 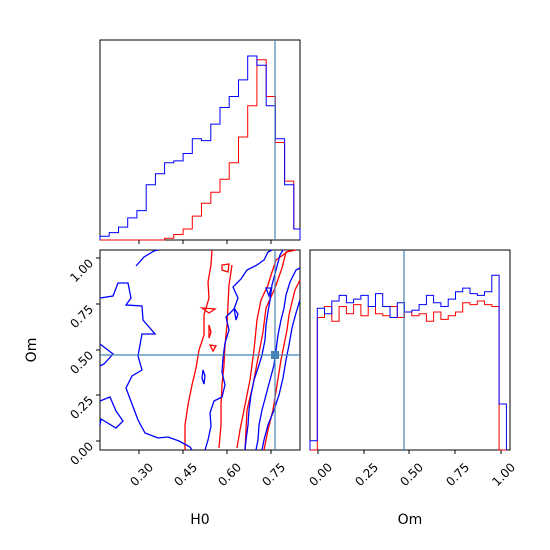 What do you see at coordinates (81, 316) in the screenshot?
I see `om-y-tick-label-4: 0.75` at bounding box center [81, 316].